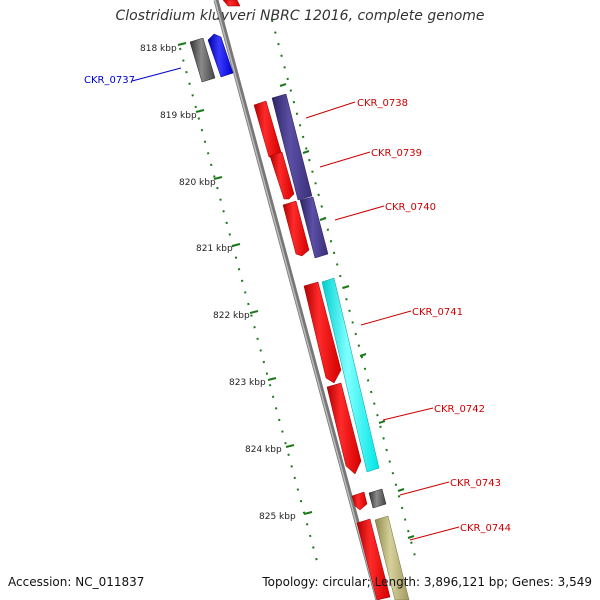 This screenshot has width=600, height=600. Describe the element at coordinates (459, 409) in the screenshot. I see `gene-label-0742: CKR_0742` at that location.